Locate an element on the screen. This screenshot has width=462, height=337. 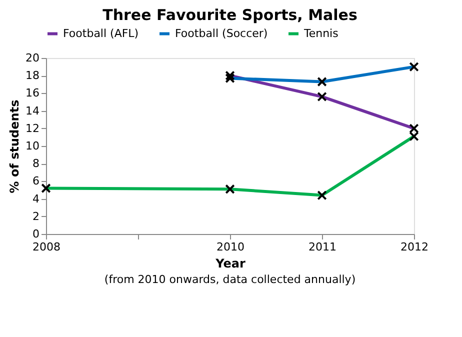
x-axis-title: Year is located at coordinates (230, 263).